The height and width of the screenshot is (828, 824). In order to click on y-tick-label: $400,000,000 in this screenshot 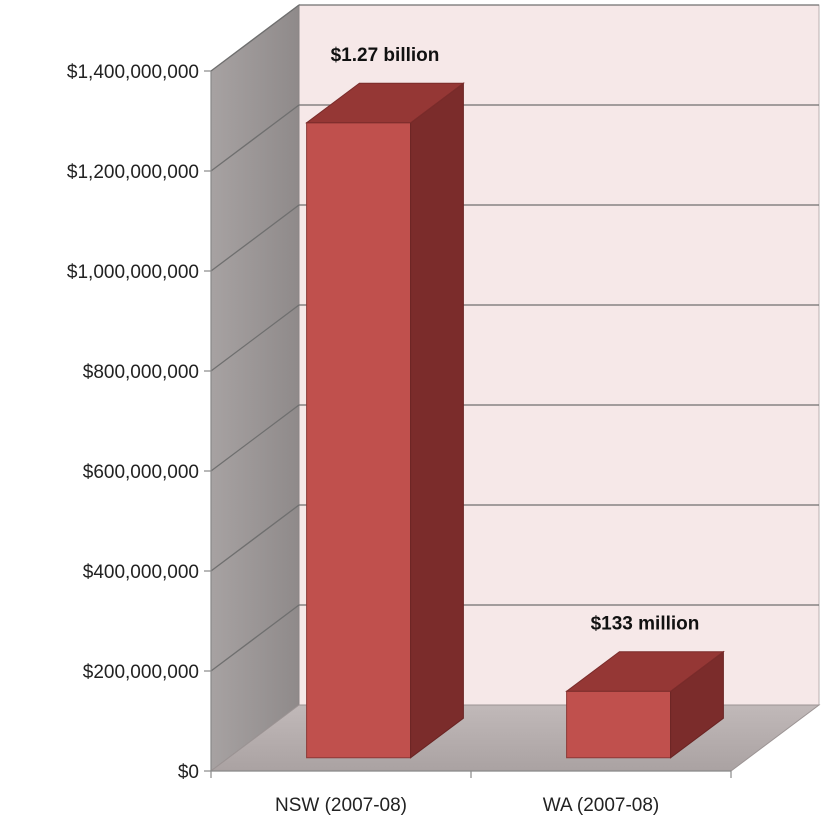, I will do `click(141, 572)`.